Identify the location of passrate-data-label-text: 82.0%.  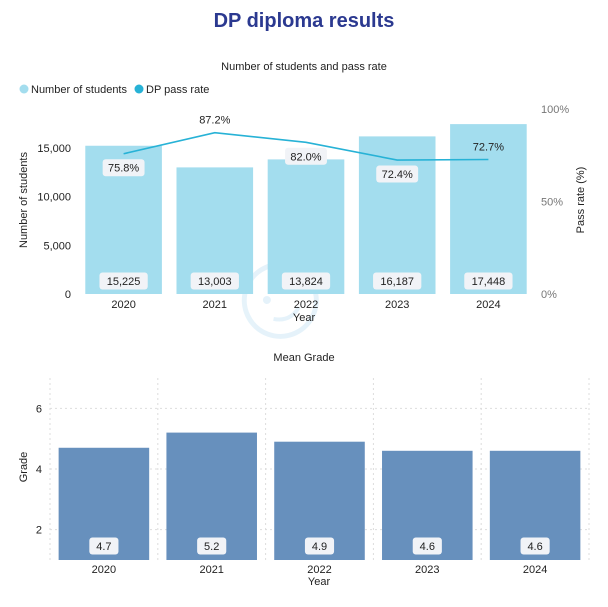
(305, 157).